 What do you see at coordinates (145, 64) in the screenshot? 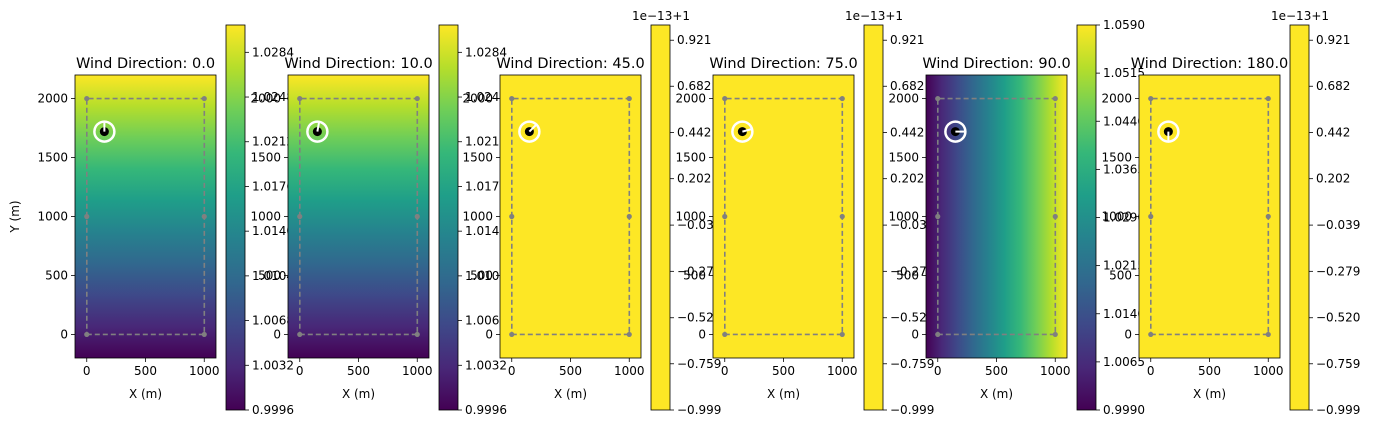
I see `chart-title: Wind Direction: 0.0` at bounding box center [145, 64].